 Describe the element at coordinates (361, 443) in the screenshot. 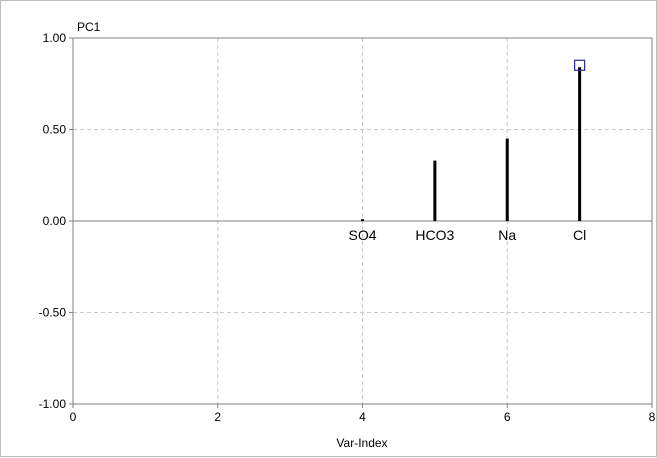

I see `x-axis-title: Var-Index` at that location.